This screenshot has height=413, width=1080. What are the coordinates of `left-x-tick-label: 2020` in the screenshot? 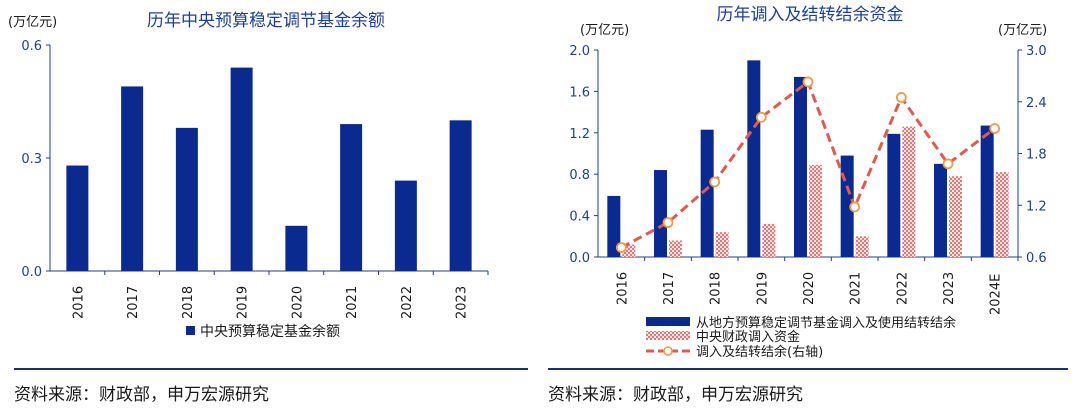 It's located at (297, 302).